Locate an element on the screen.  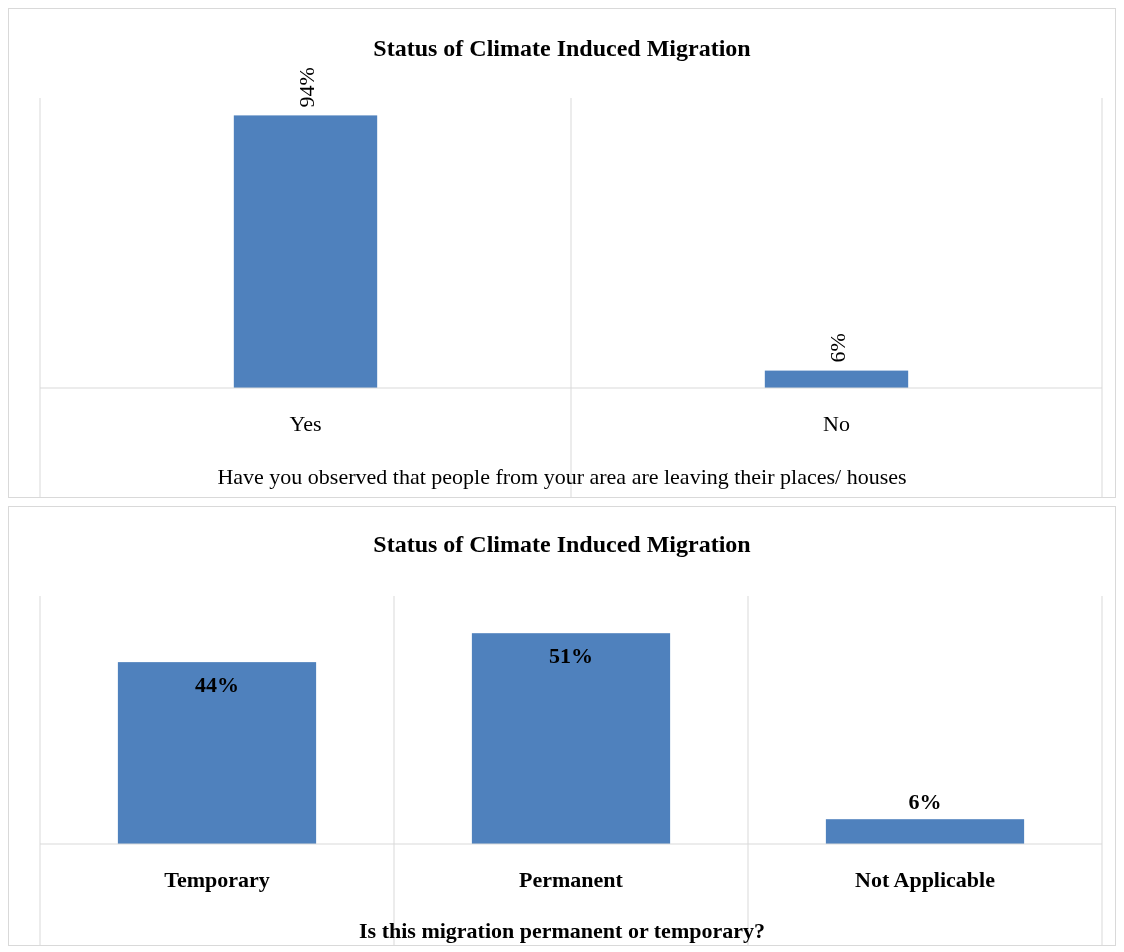
x-tick-label: Not Applicable is located at coordinates (925, 879).